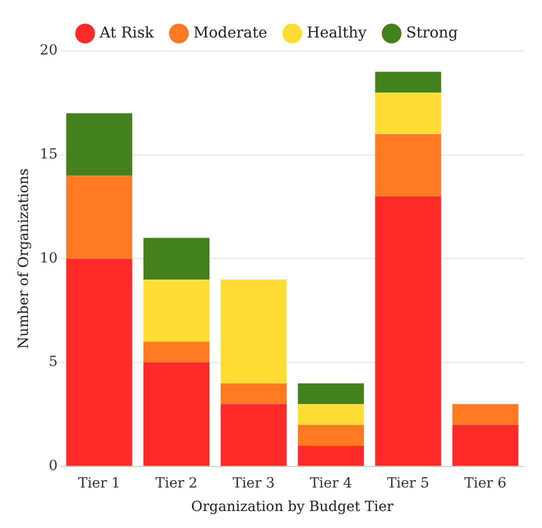 This screenshot has height=528, width=542. I want to click on x-tick-label: Tier 6, so click(485, 483).